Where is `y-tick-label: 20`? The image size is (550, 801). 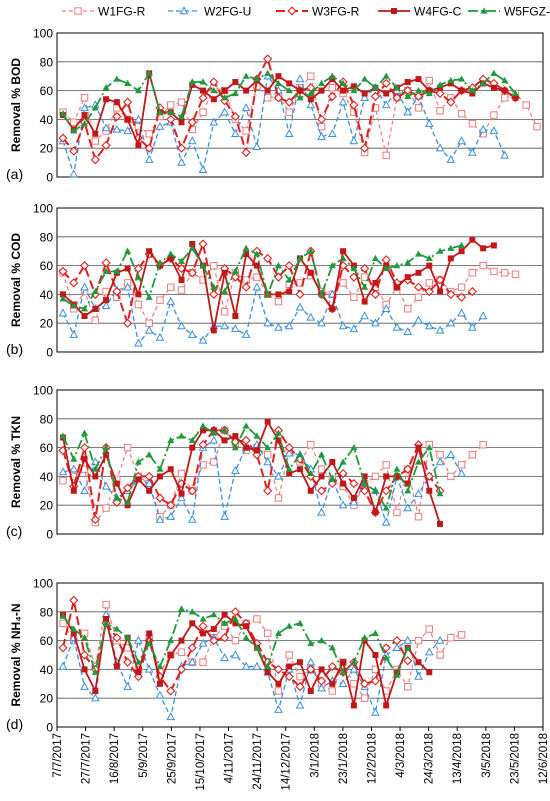
y-tick-label: 20 is located at coordinates (47, 506).